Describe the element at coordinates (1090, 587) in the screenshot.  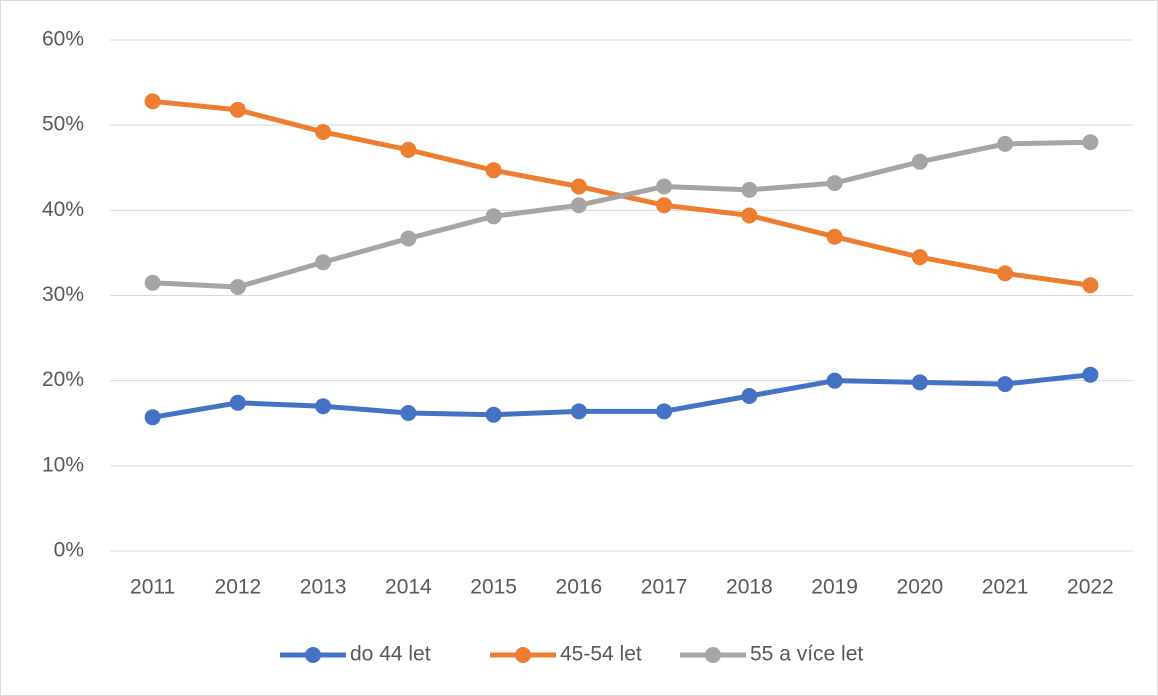
I see `x-tick-label: 2022` at that location.